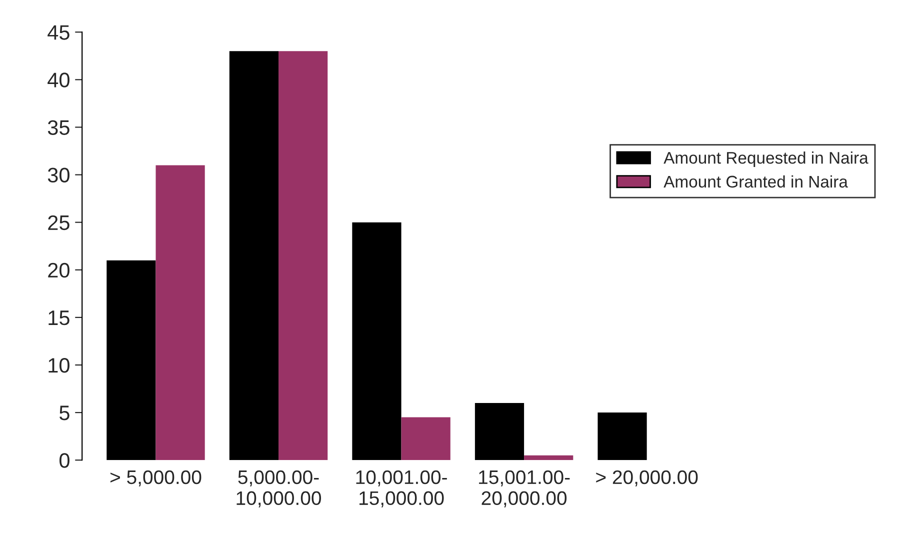  I want to click on y-tick-label: 25, so click(59, 222).